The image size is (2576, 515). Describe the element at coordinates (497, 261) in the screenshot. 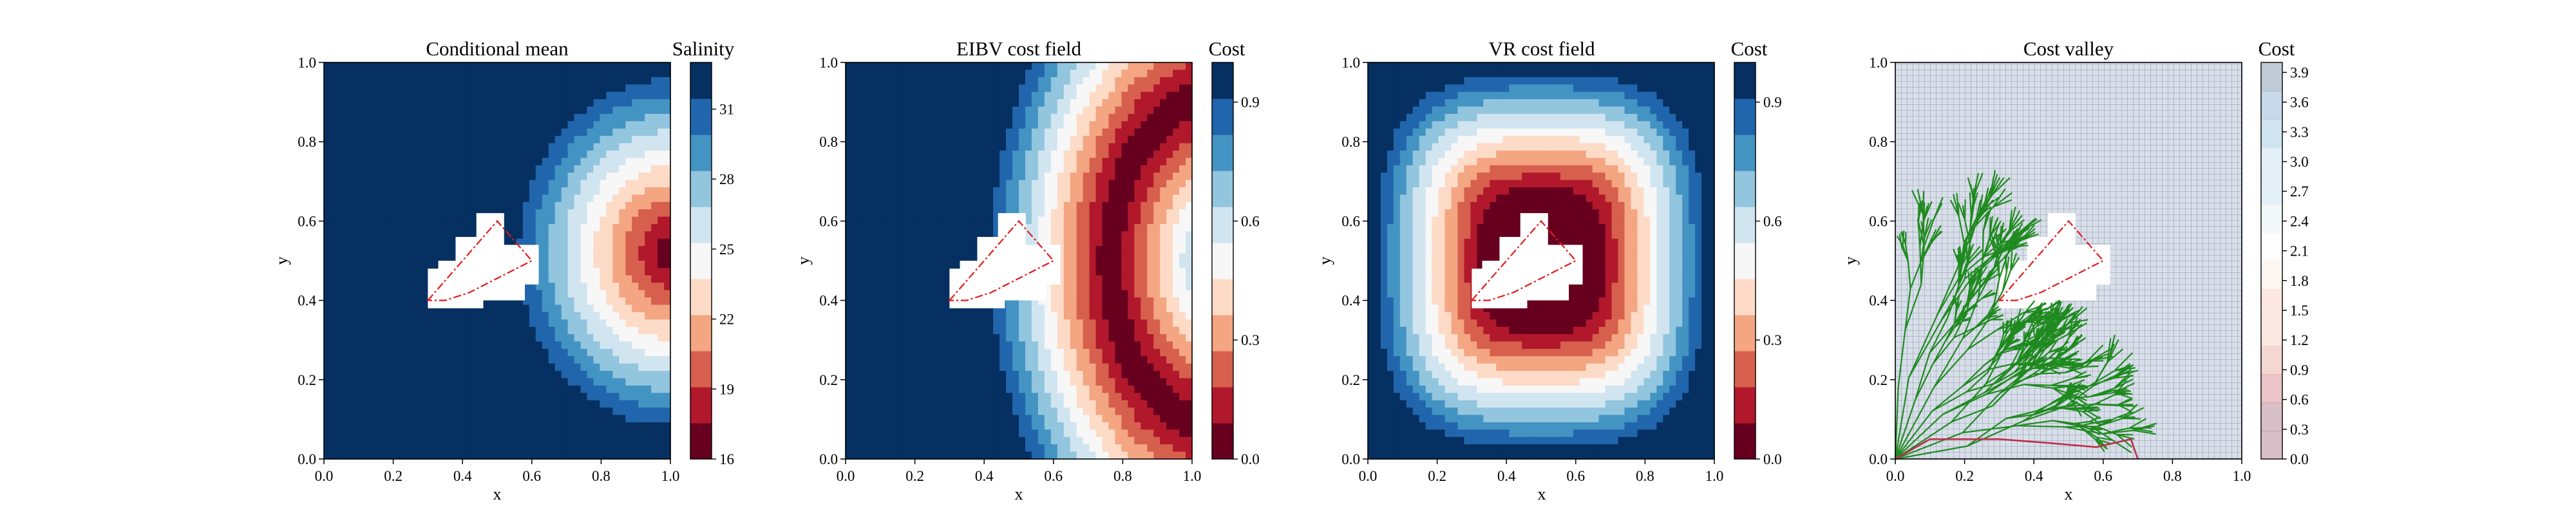

I see `axes-frame` at that location.